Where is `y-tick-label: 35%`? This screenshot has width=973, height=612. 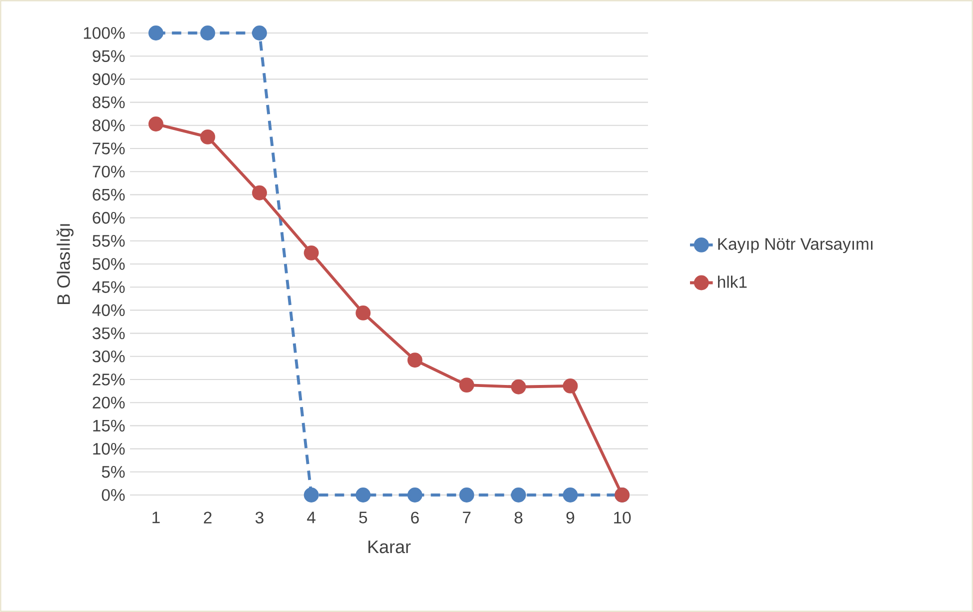 y-tick-label: 35% is located at coordinates (108, 333).